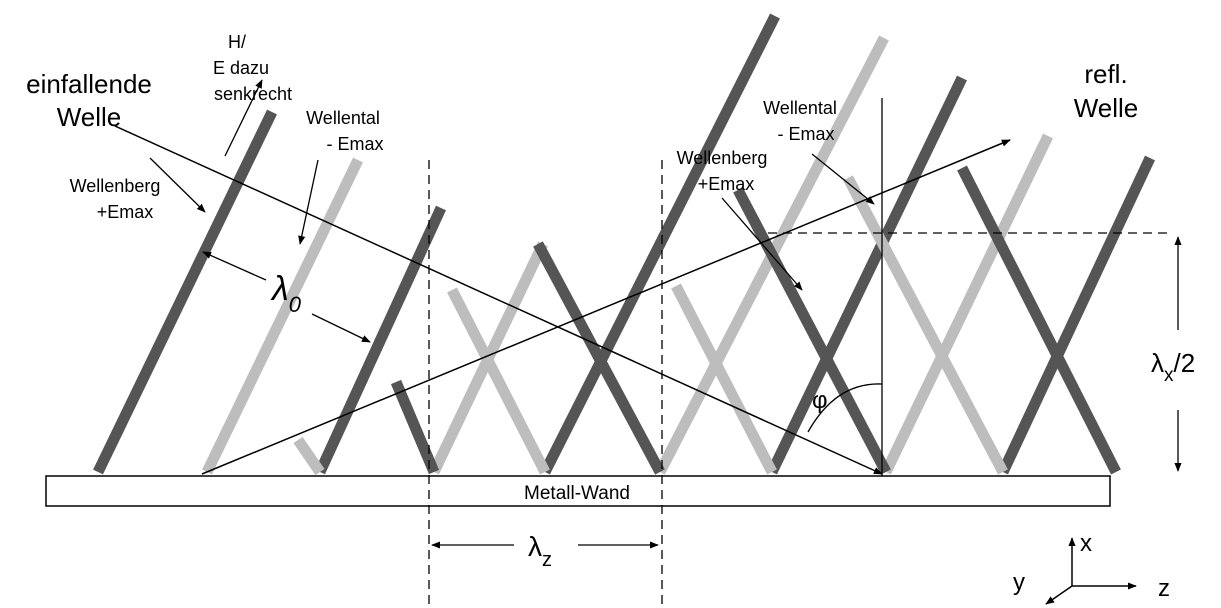 This screenshot has height=608, width=1221. Describe the element at coordinates (1019, 582) in the screenshot. I see `axis-y-label: y` at that location.